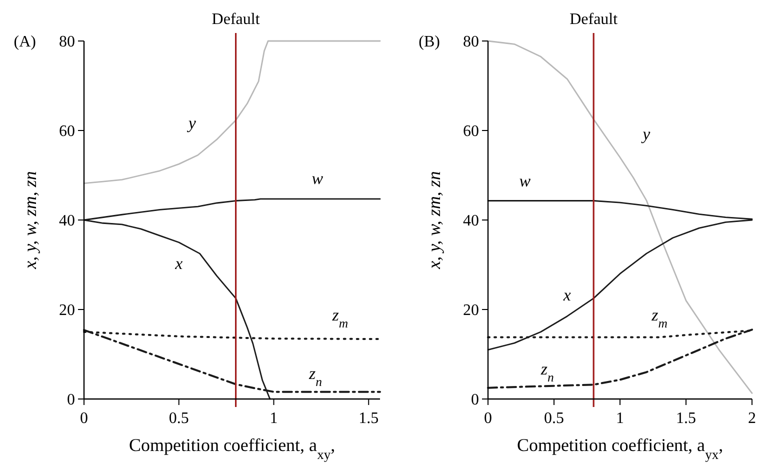 The height and width of the screenshot is (464, 776). Describe the element at coordinates (429, 42) in the screenshot. I see `chart-title: (B)` at that location.